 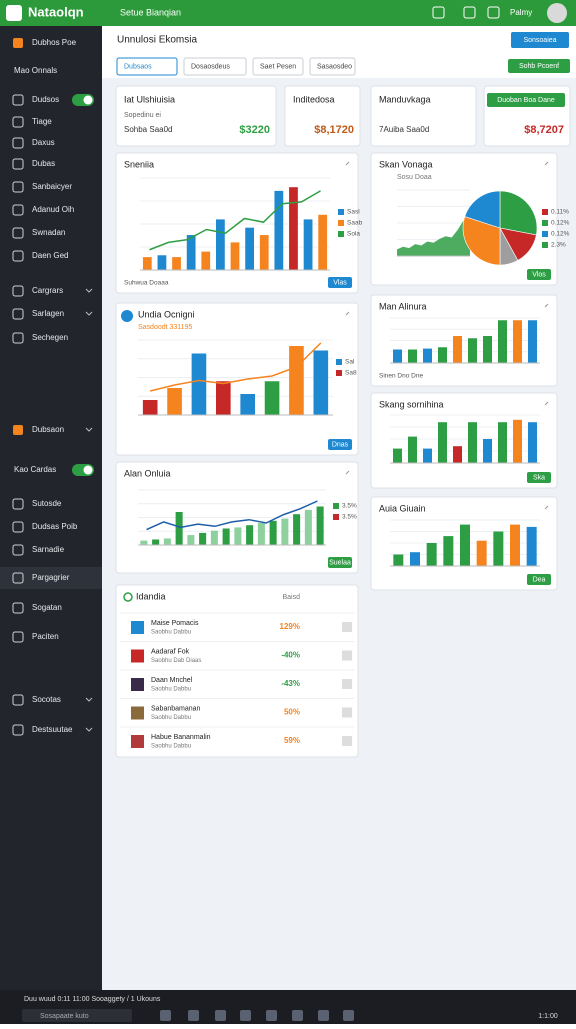 I want to click on kpi-label: Sopedinu ei, so click(x=142, y=115).